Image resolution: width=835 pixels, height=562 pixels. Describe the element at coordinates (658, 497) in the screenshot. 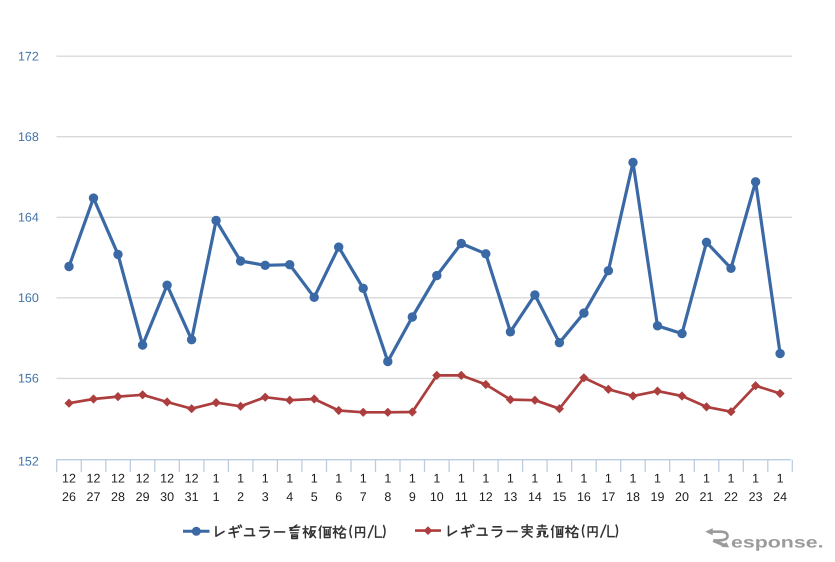

I see `svg-text: 19` at that location.